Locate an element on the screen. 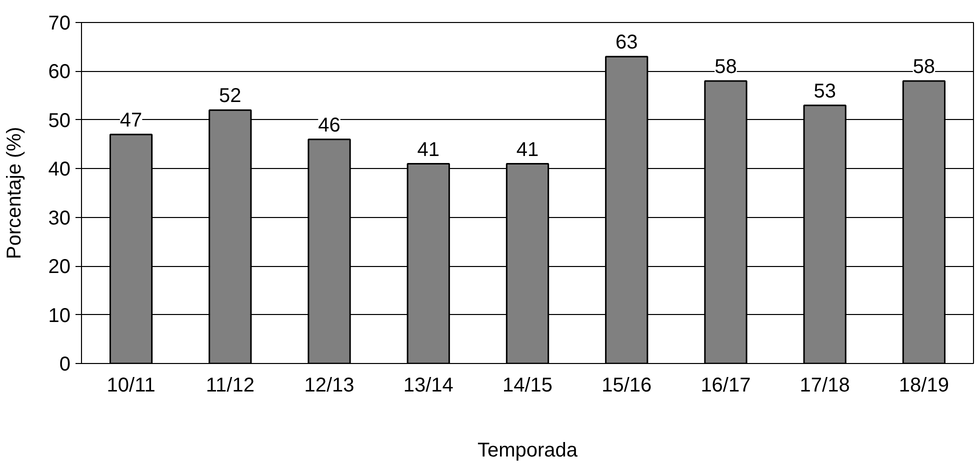 The width and height of the screenshot is (978, 464). x-tick-label: 18/19 is located at coordinates (923, 385).